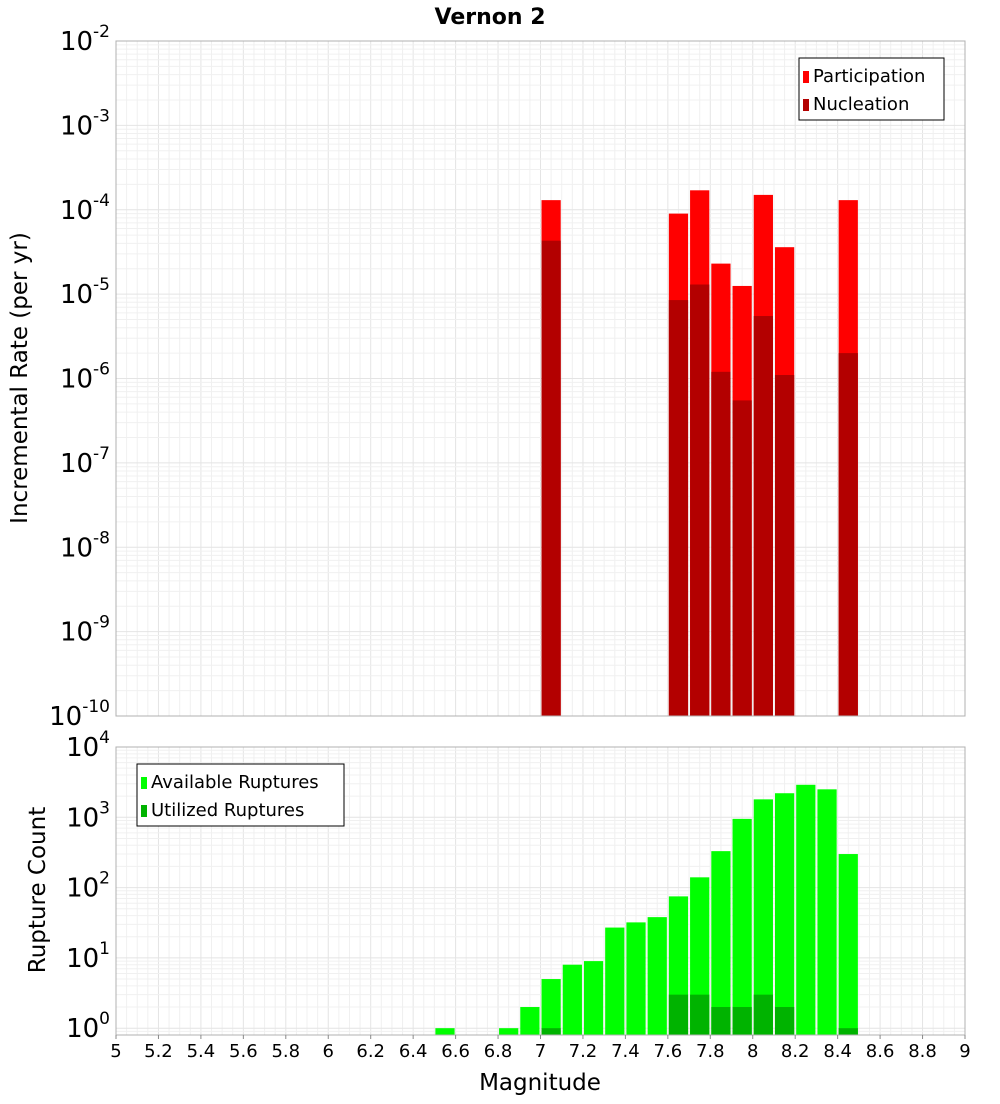  I want to click on x-tick-label: 5.2, so click(158, 1051).